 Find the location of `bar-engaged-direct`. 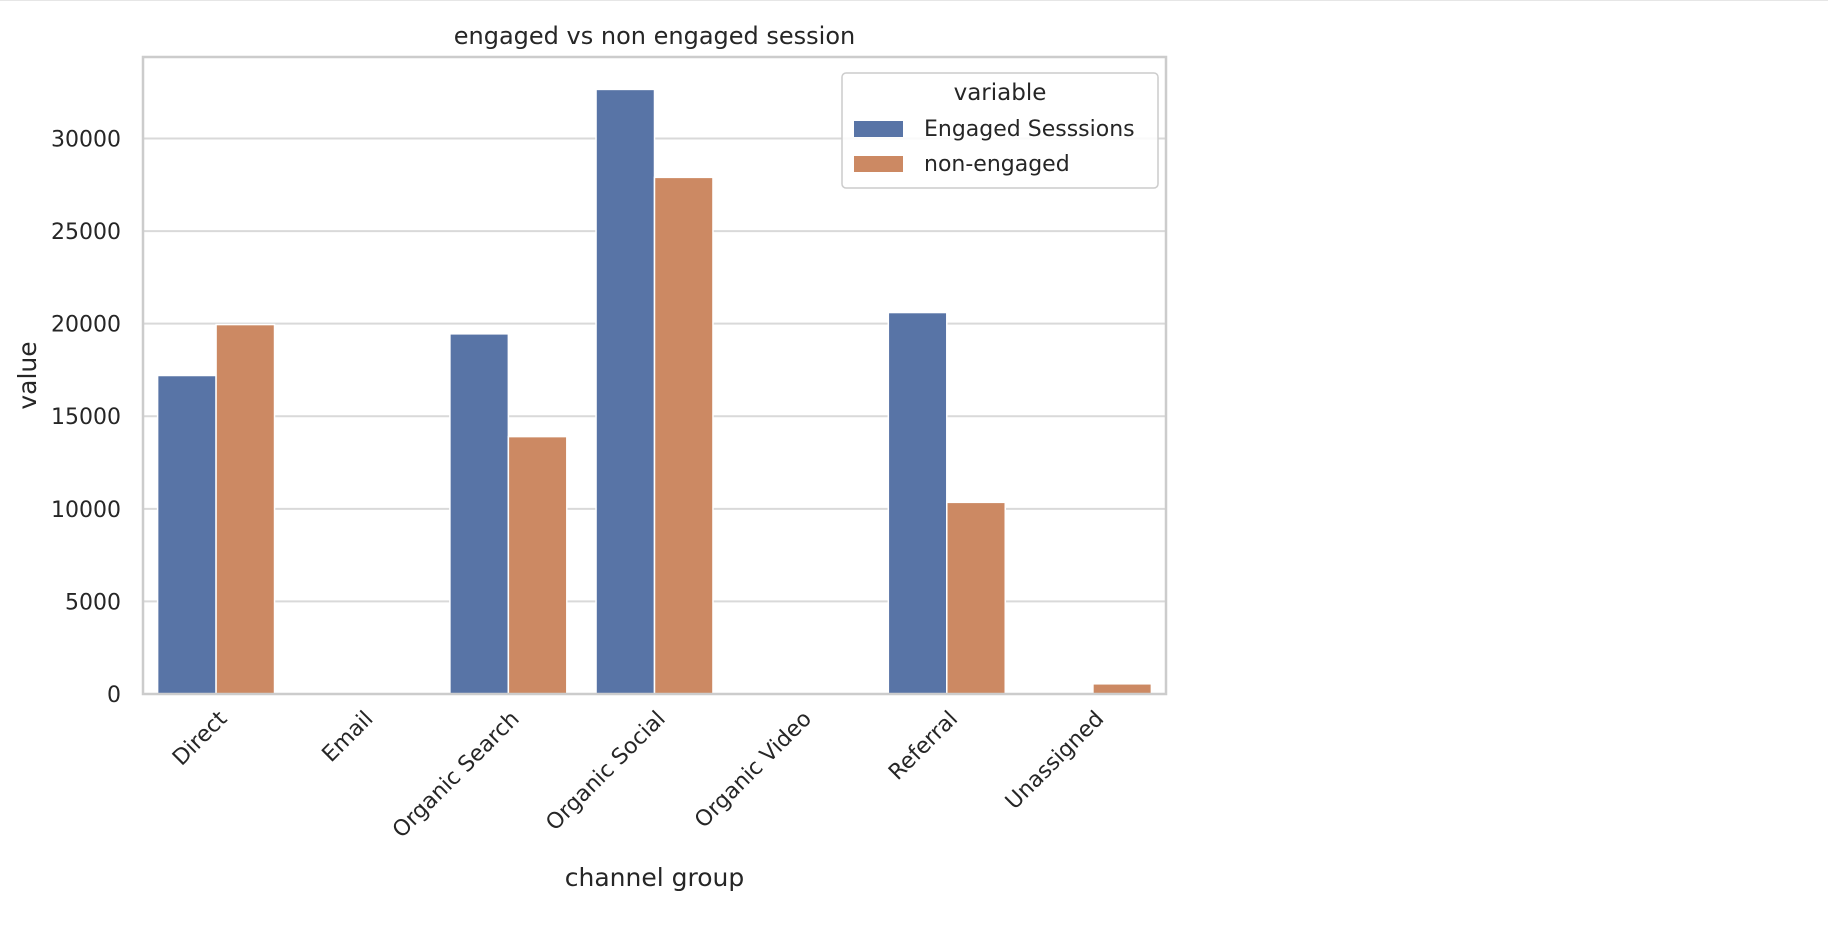

bar-engaged-direct is located at coordinates (186, 534).